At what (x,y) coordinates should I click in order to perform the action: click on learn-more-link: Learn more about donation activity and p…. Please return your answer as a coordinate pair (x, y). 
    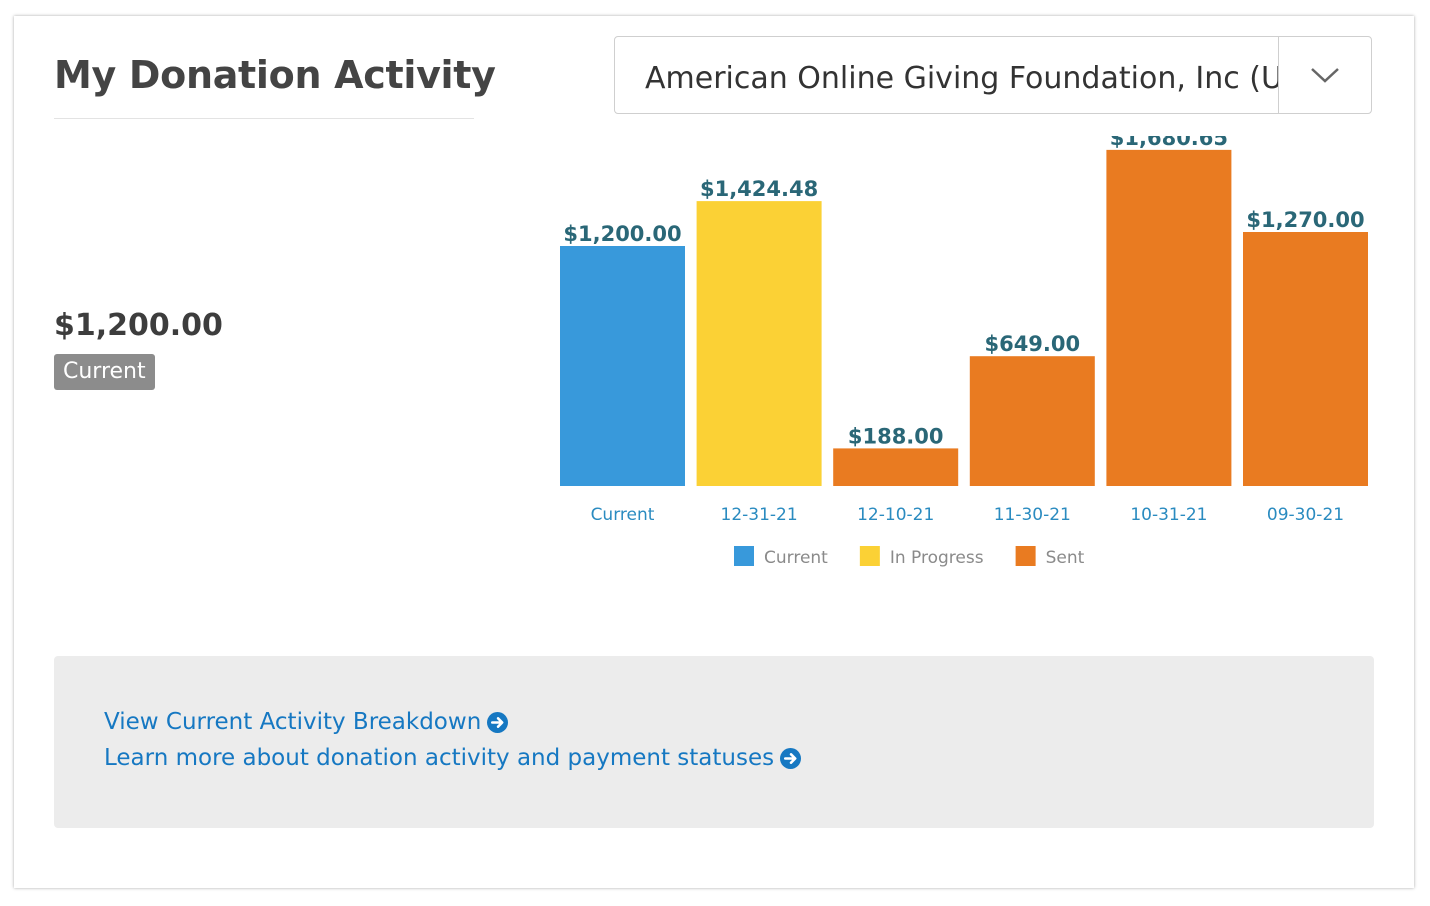
    Looking at the image, I should click on (453, 758).